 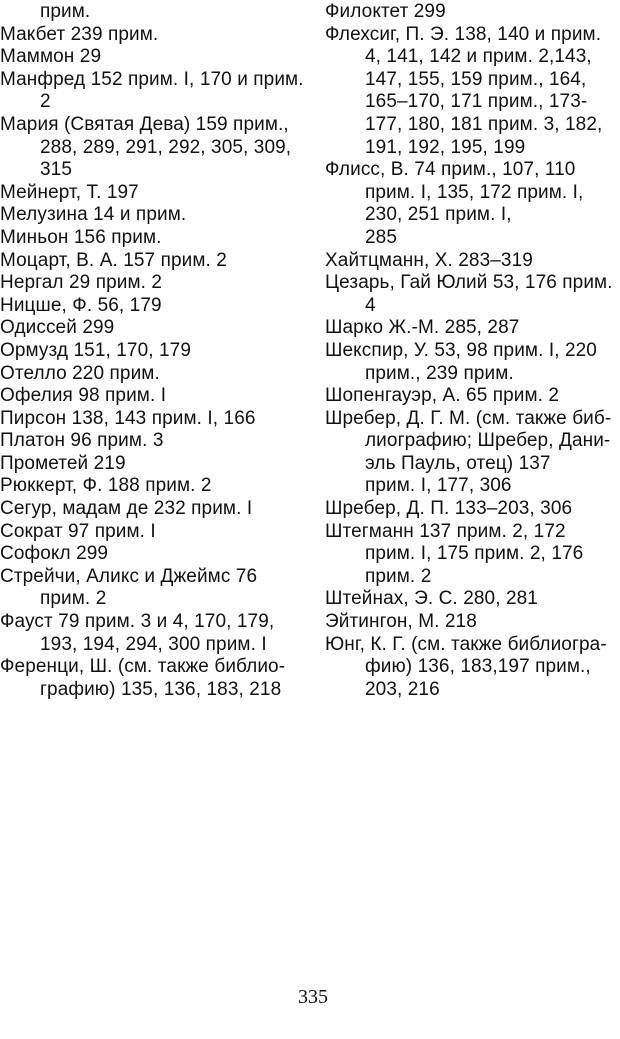 What do you see at coordinates (402, 689) in the screenshot?
I see `index-entry-continuation-line: 203, 216` at bounding box center [402, 689].